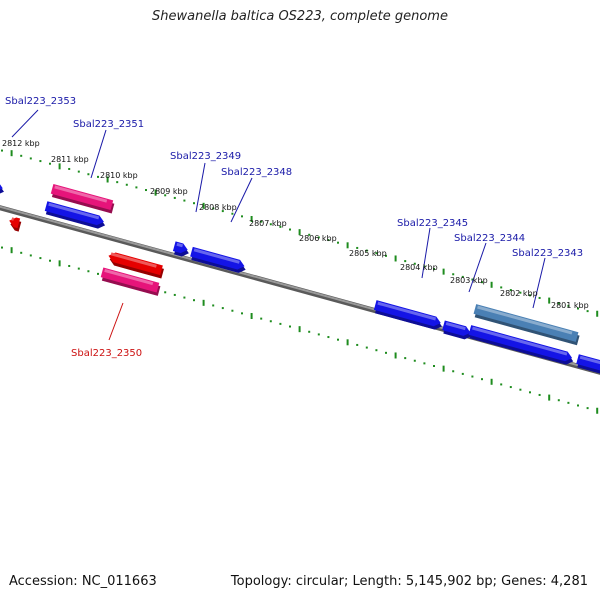 This screenshot has width=600, height=600. Describe the element at coordinates (268, 223) in the screenshot. I see `scale-label: 2807 kbp` at that location.